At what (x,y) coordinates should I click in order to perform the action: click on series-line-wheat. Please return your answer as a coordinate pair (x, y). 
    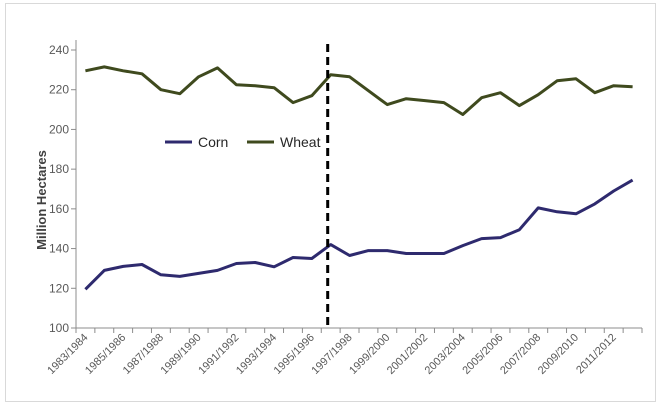
    Looking at the image, I should click on (359, 90).